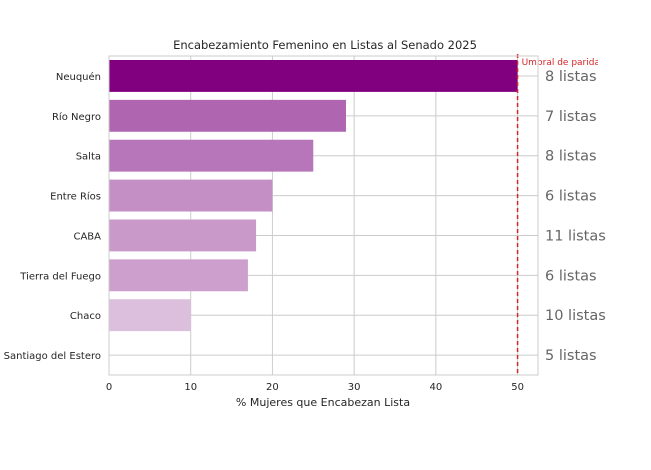 Image resolution: width=651 pixels, height=470 pixels. What do you see at coordinates (435, 387) in the screenshot?
I see `x-tick-label: 40` at bounding box center [435, 387].